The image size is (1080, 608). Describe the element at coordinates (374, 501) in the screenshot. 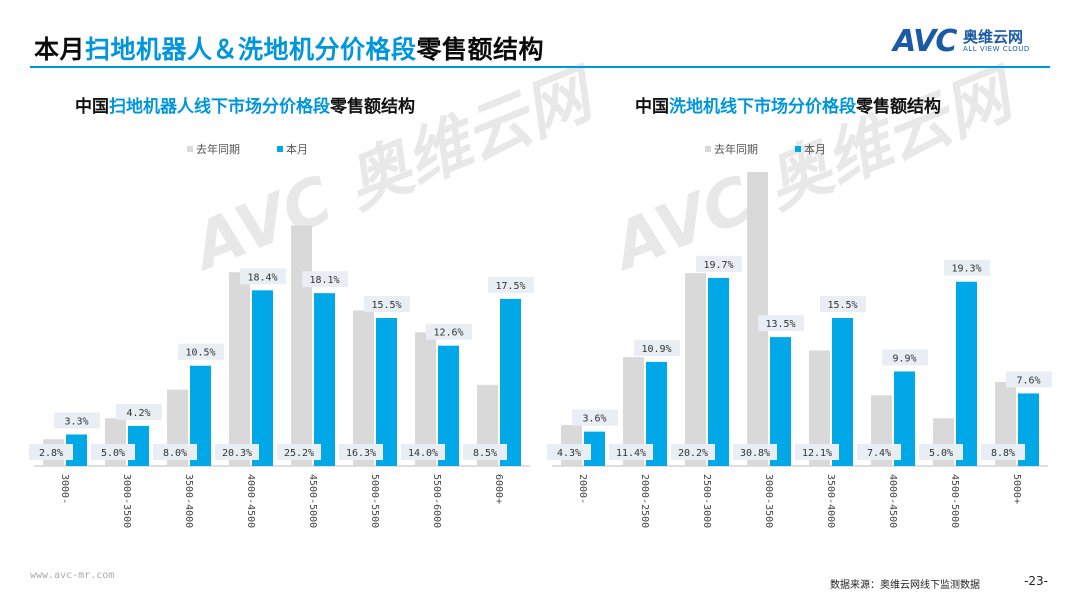

I see `x-tick-label: 5000-5500` at that location.